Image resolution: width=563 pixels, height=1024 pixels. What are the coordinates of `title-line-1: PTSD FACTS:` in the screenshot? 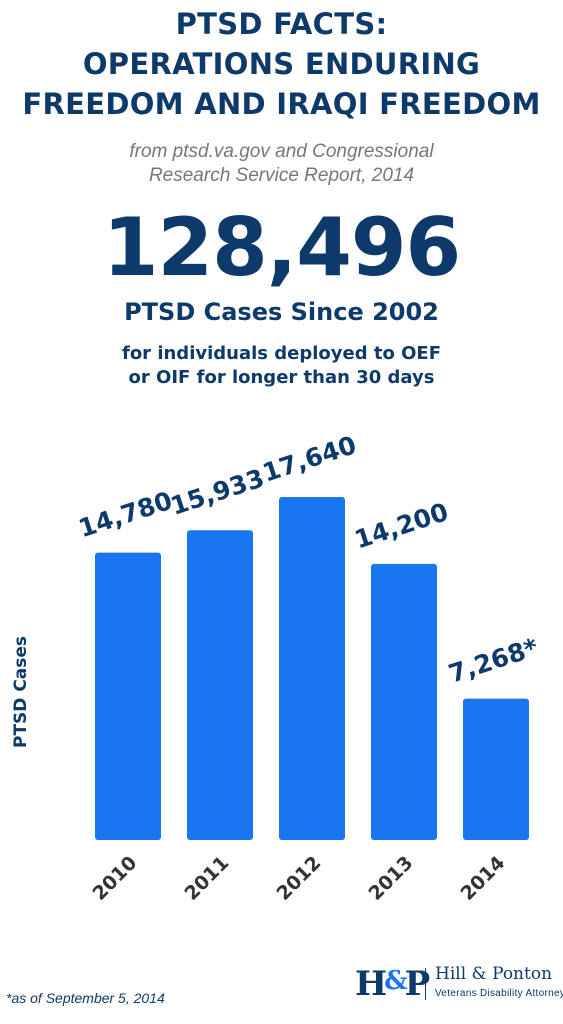 It's located at (281, 24).